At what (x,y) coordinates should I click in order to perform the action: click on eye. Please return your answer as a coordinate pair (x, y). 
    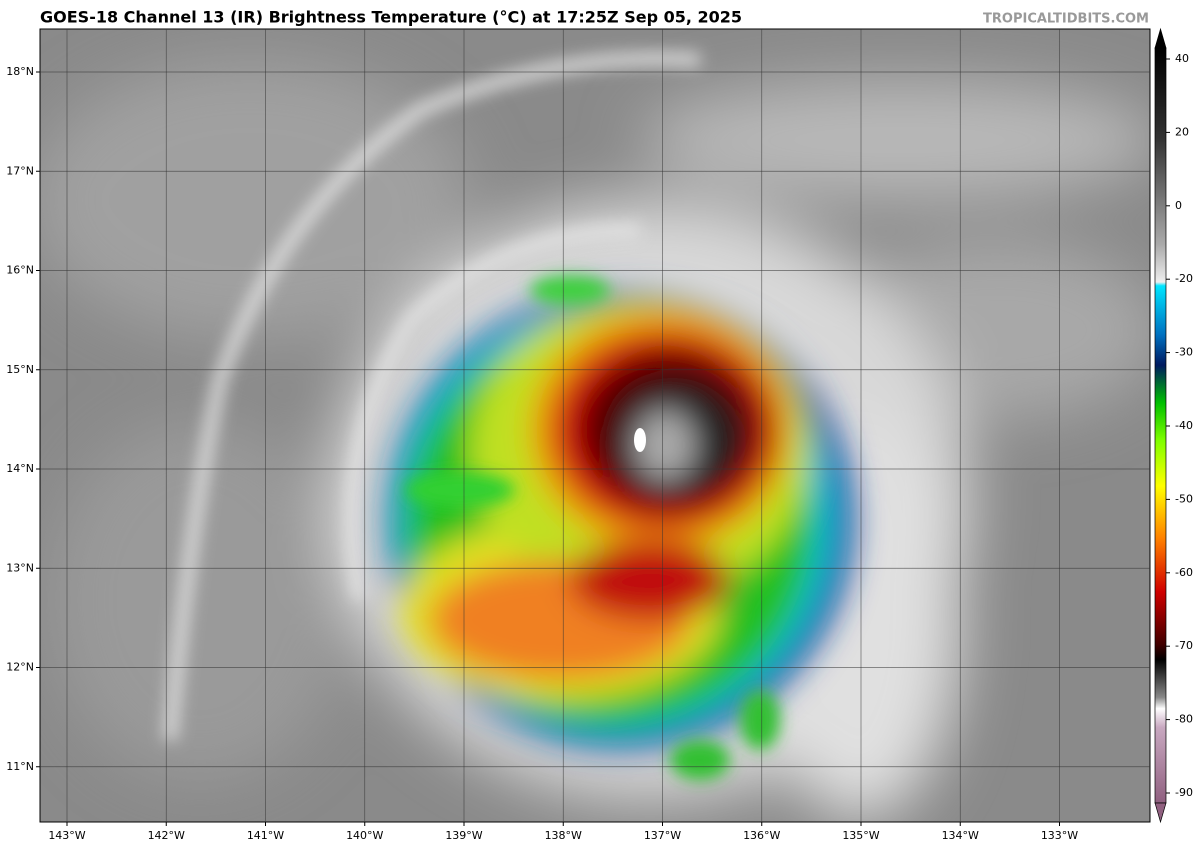
    Looking at the image, I should click on (640, 440).